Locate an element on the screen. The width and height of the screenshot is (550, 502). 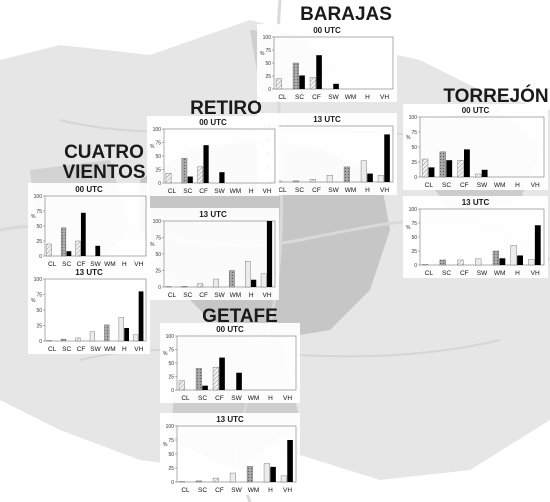
chart-retiro-13utc: 13 UTC 0 25 50 75 100% CL SC CF SW WM H VH is located at coordinates (213, 254).